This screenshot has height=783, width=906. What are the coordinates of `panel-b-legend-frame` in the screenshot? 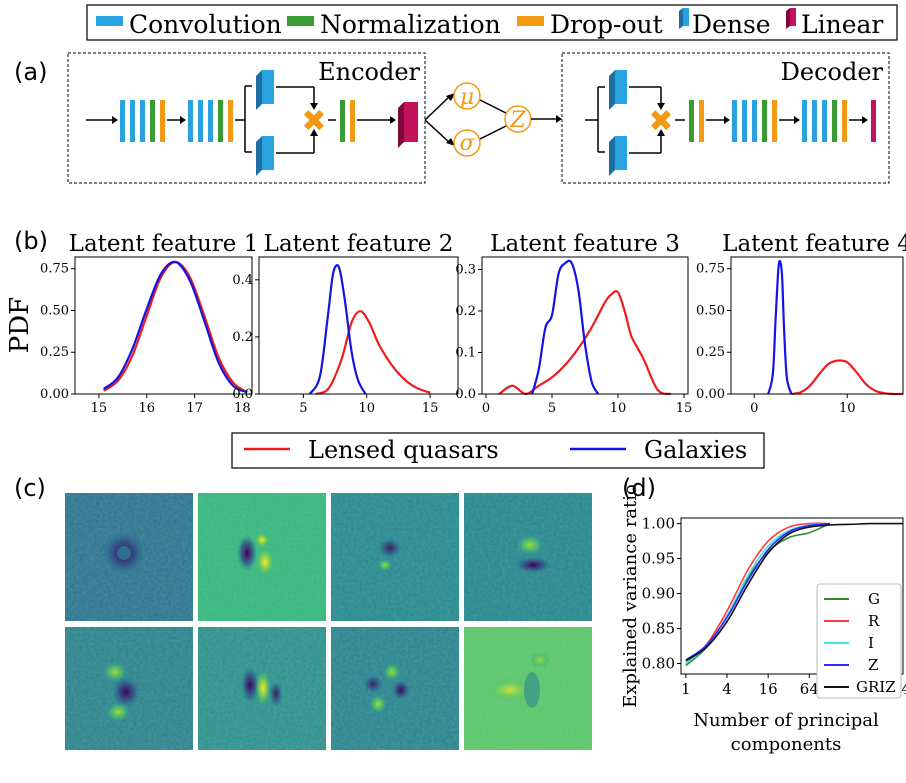 It's located at (498, 450).